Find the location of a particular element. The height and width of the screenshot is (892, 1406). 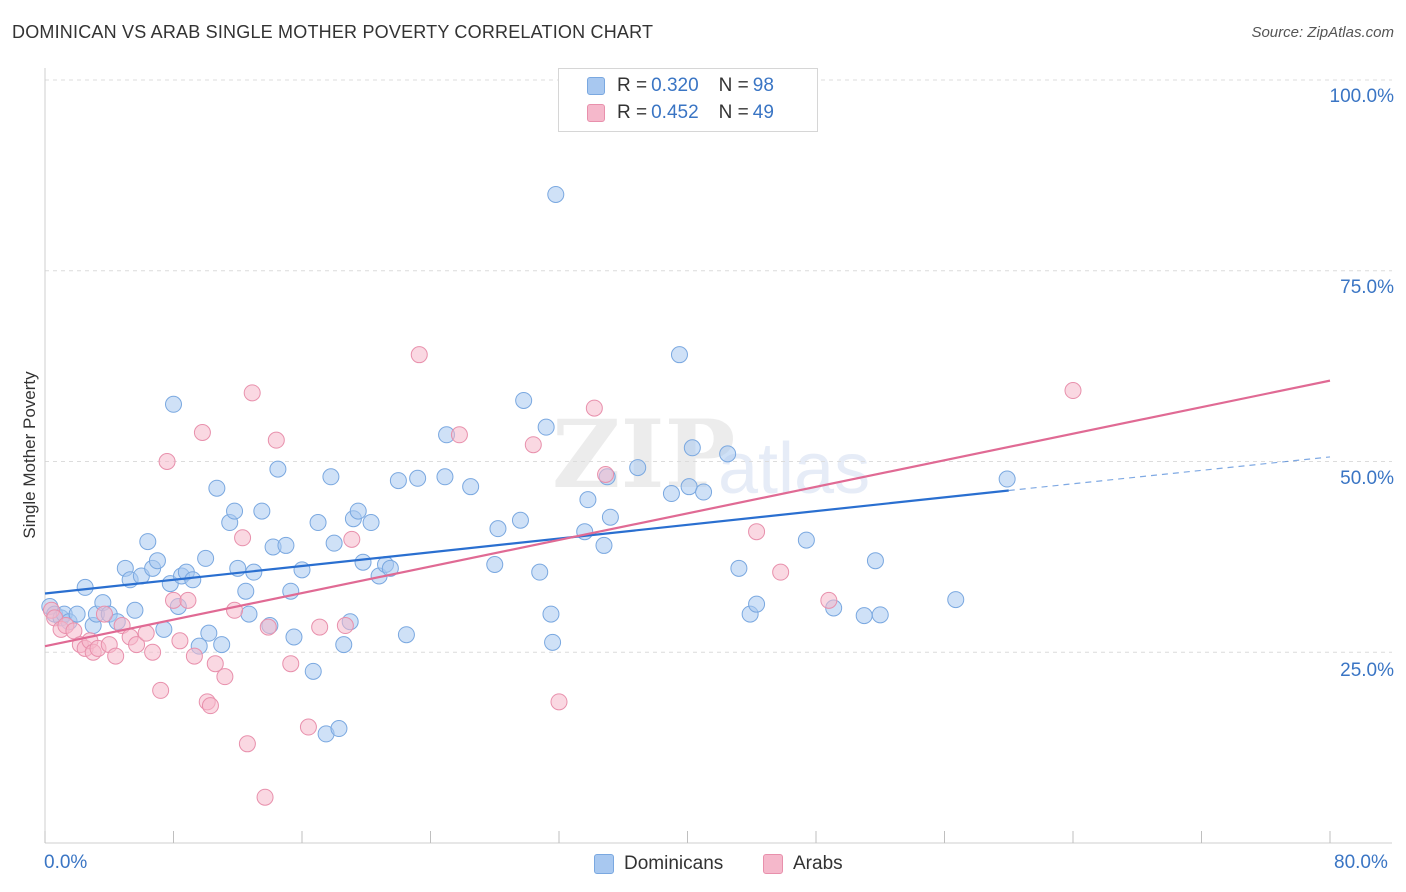

y-tick-label: 75.0% is located at coordinates (1367, 287).